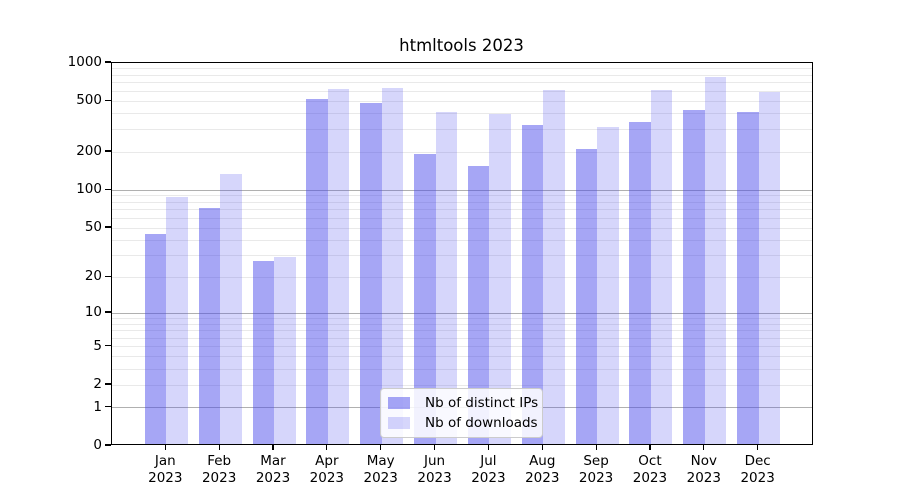 The height and width of the screenshot is (500, 900). I want to click on y-tick-label: 0, so click(97, 445).